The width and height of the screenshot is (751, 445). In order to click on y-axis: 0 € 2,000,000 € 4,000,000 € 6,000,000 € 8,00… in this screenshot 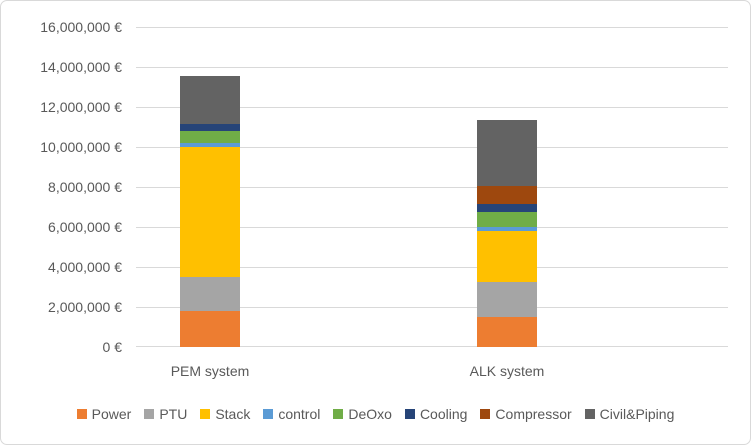, I will do `click(61, 187)`.